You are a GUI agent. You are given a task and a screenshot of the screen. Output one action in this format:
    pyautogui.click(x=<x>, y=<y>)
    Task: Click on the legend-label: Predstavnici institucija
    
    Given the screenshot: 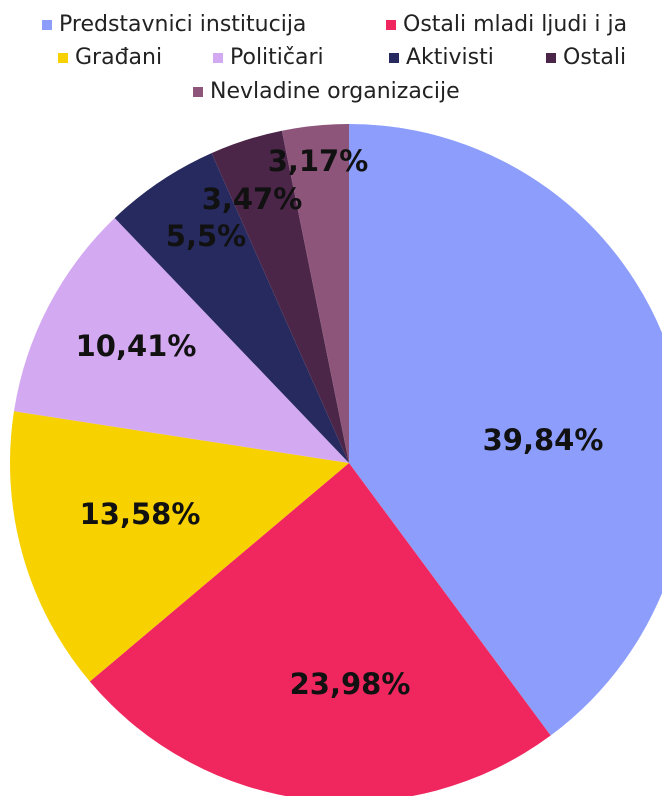 What is the action you would take?
    pyautogui.click(x=182, y=24)
    